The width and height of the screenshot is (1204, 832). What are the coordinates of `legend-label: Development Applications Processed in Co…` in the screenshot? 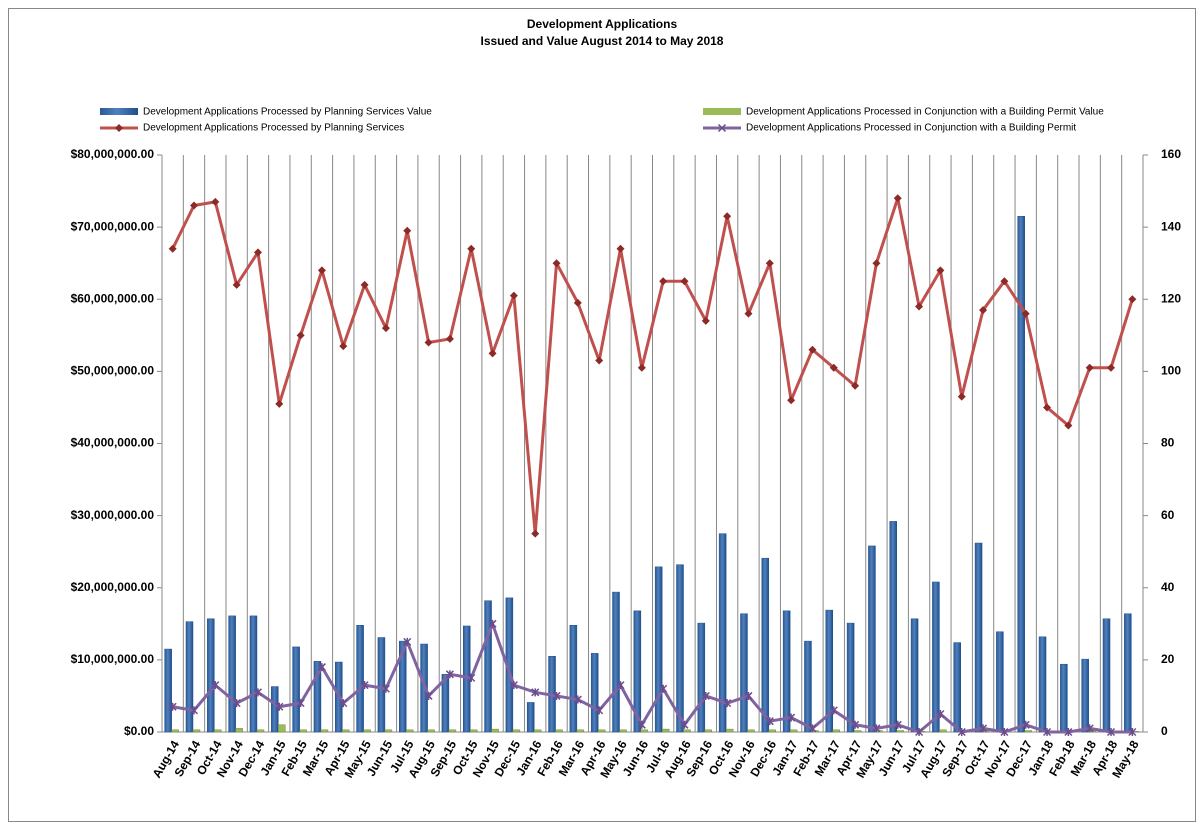 It's located at (925, 112).